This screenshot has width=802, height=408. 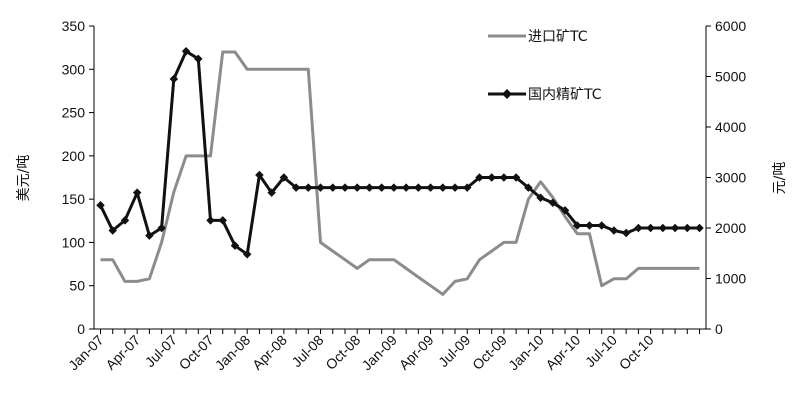 I want to click on x-tick-label: Apr-07, so click(x=122, y=352).